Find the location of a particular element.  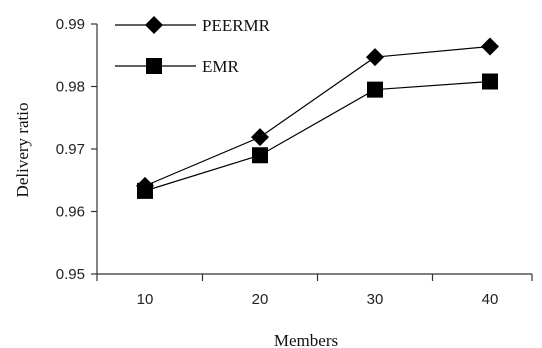

x-tick-label: 40 is located at coordinates (490, 299).